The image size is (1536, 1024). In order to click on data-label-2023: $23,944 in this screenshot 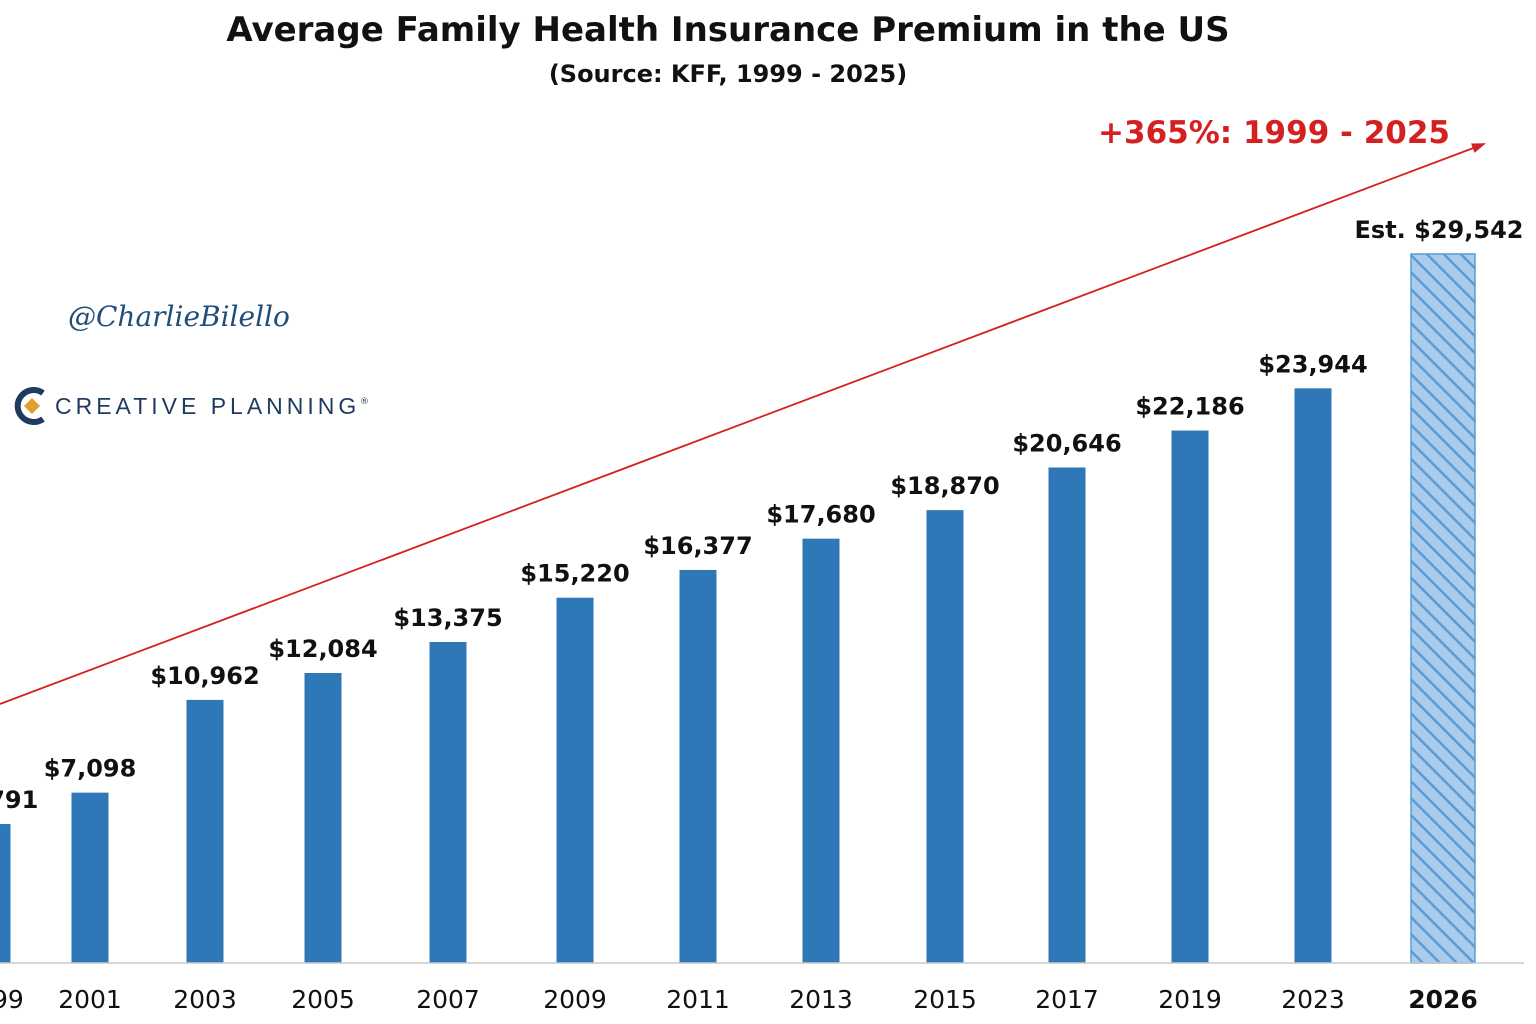, I will do `click(1312, 364)`.